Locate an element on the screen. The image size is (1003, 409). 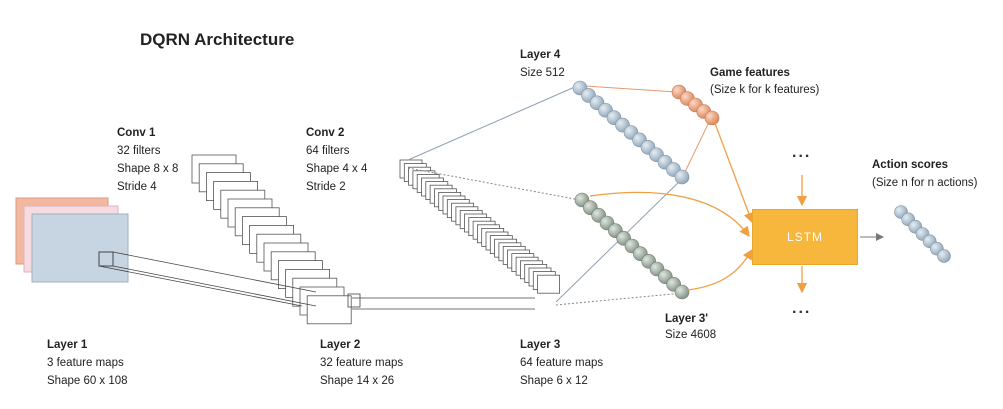
layer1-title: Layer 1 is located at coordinates (67, 345).